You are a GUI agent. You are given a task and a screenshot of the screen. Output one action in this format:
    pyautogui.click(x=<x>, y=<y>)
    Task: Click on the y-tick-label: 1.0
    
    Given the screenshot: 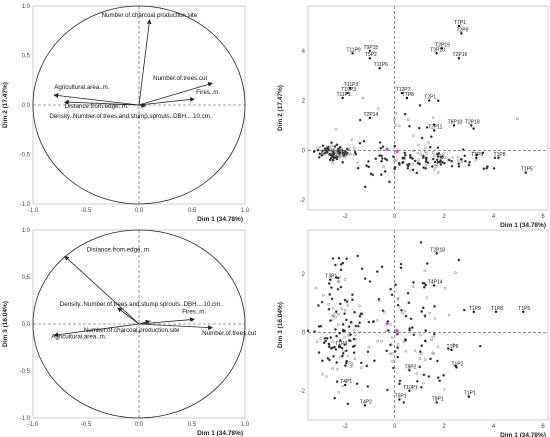 What is the action you would take?
    pyautogui.click(x=26, y=7)
    